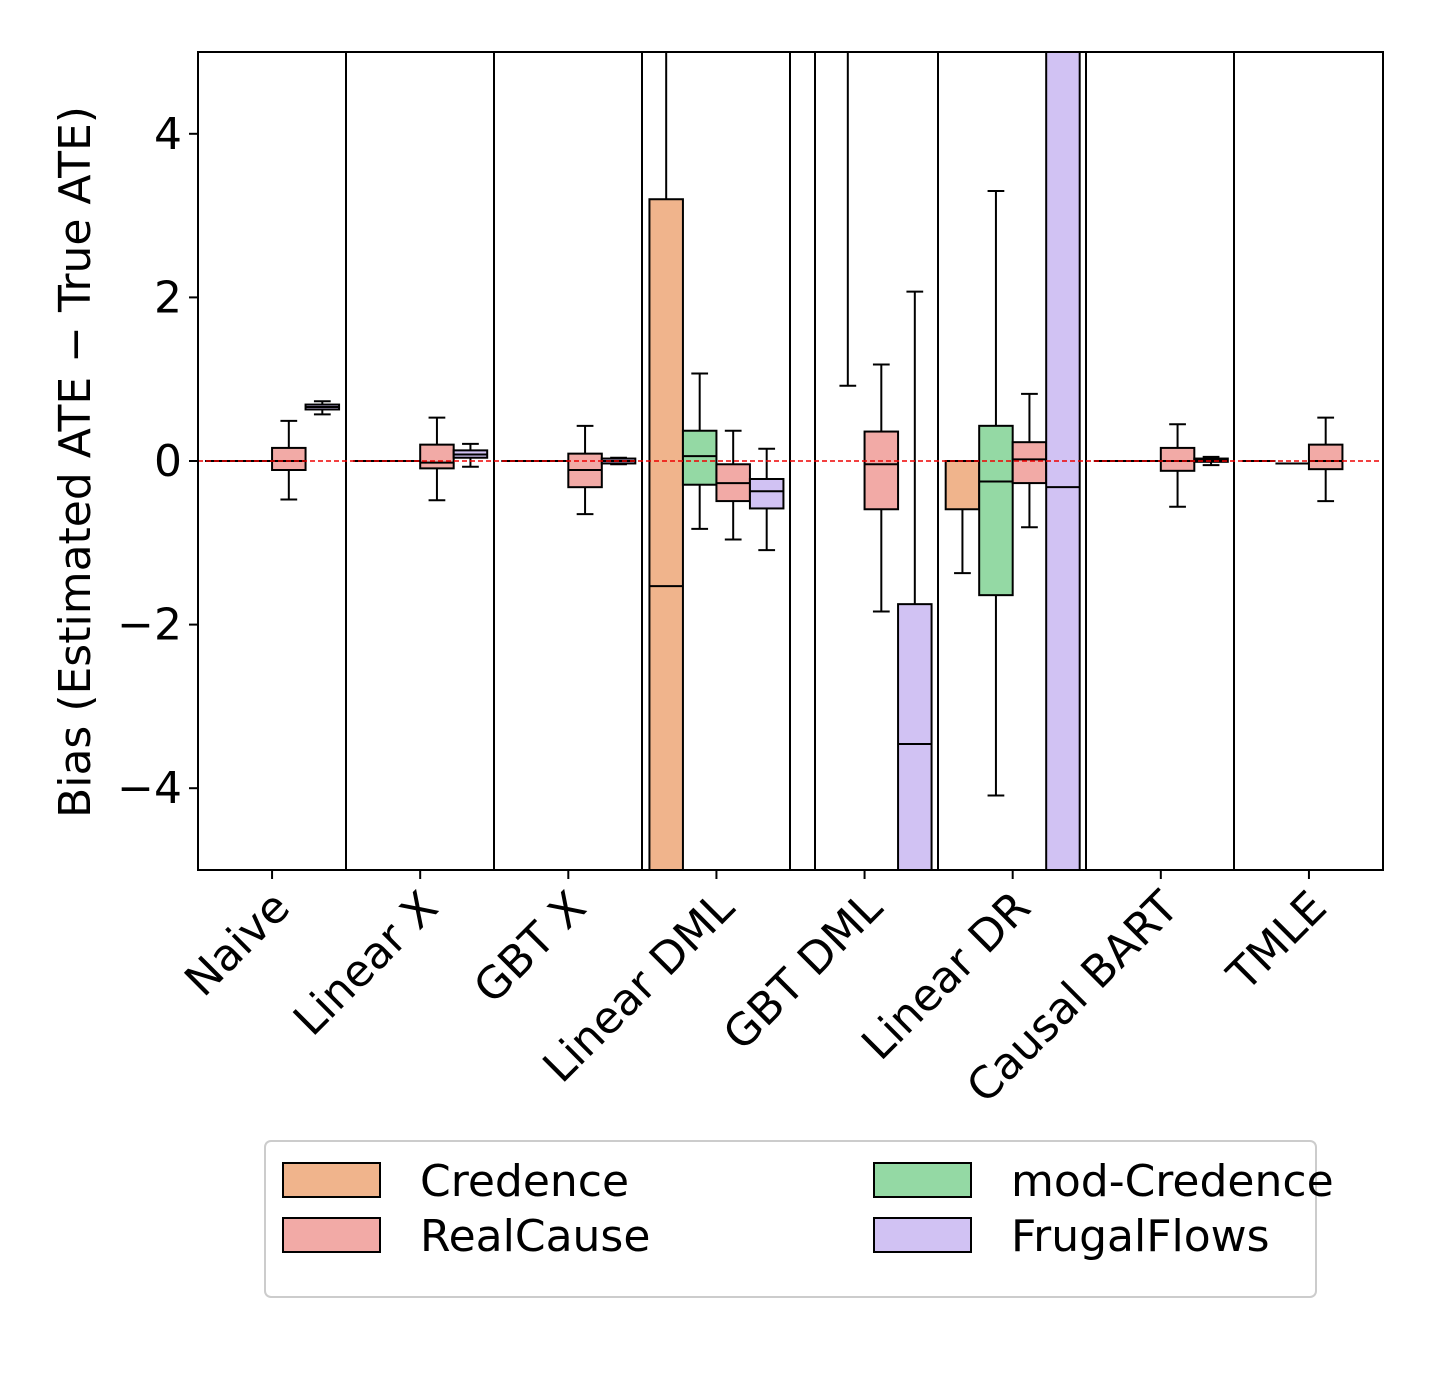 The width and height of the screenshot is (1435, 1388). Describe the element at coordinates (168, 461) in the screenshot. I see `y-tick-label: 0` at that location.